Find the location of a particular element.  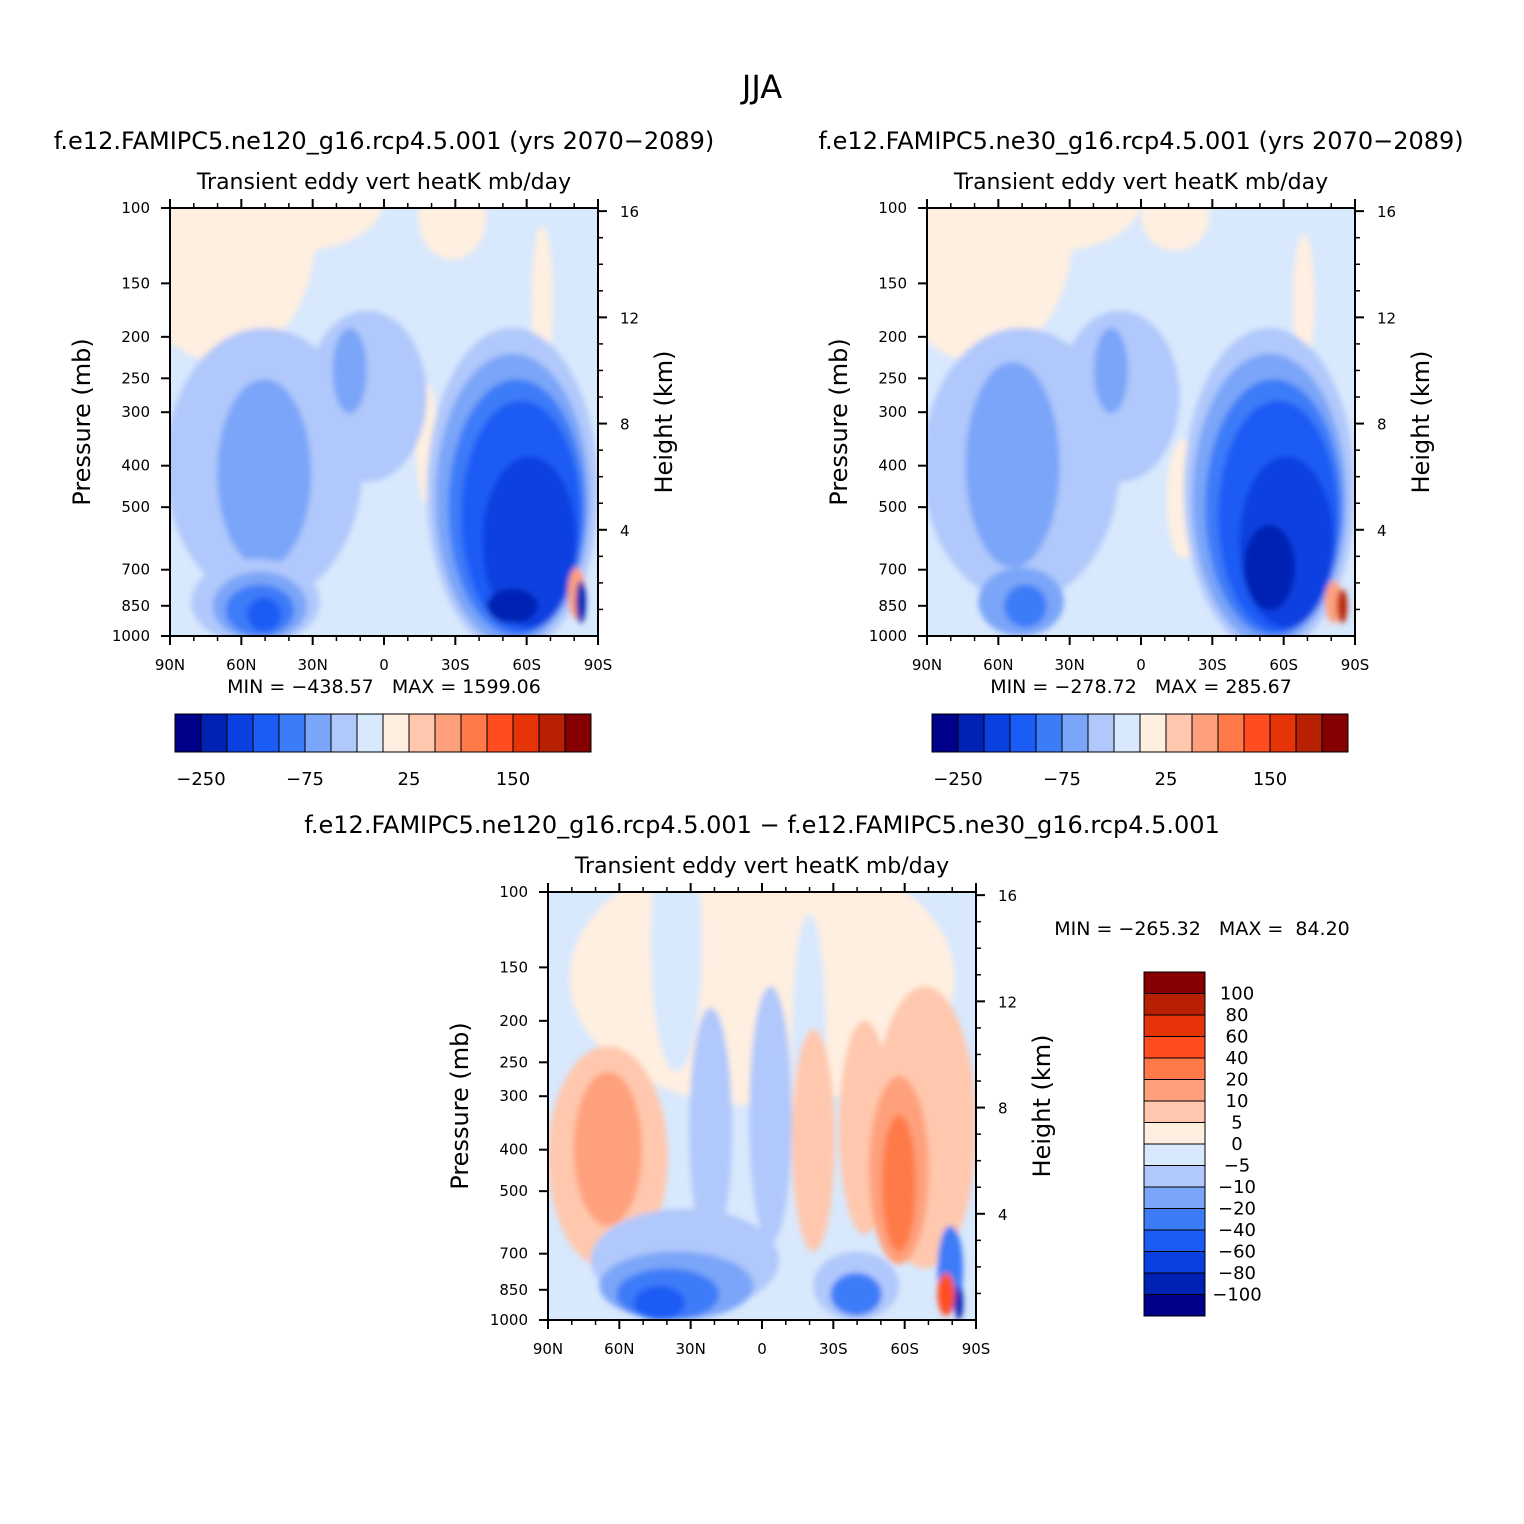

colorbar-label: −20 is located at coordinates (1237, 1209).